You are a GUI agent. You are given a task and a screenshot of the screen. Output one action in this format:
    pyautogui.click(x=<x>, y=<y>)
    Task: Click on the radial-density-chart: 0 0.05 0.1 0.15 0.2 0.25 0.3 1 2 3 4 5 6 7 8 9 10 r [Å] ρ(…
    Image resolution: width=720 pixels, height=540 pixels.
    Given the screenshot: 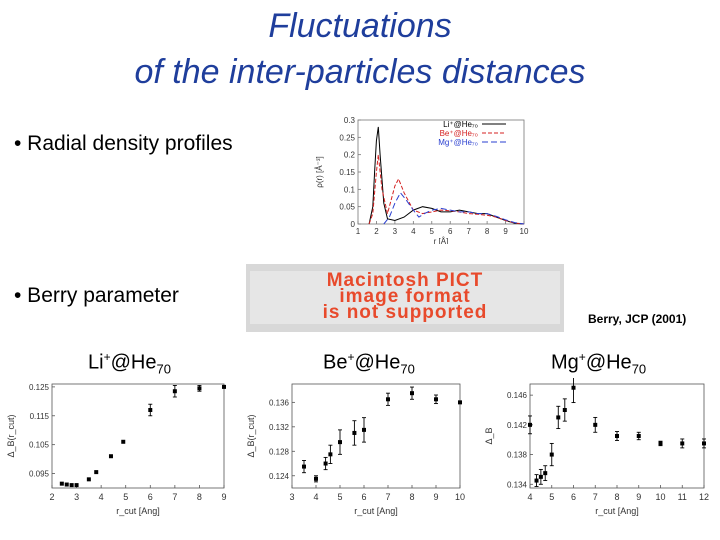 What is the action you would take?
    pyautogui.click(x=422, y=180)
    